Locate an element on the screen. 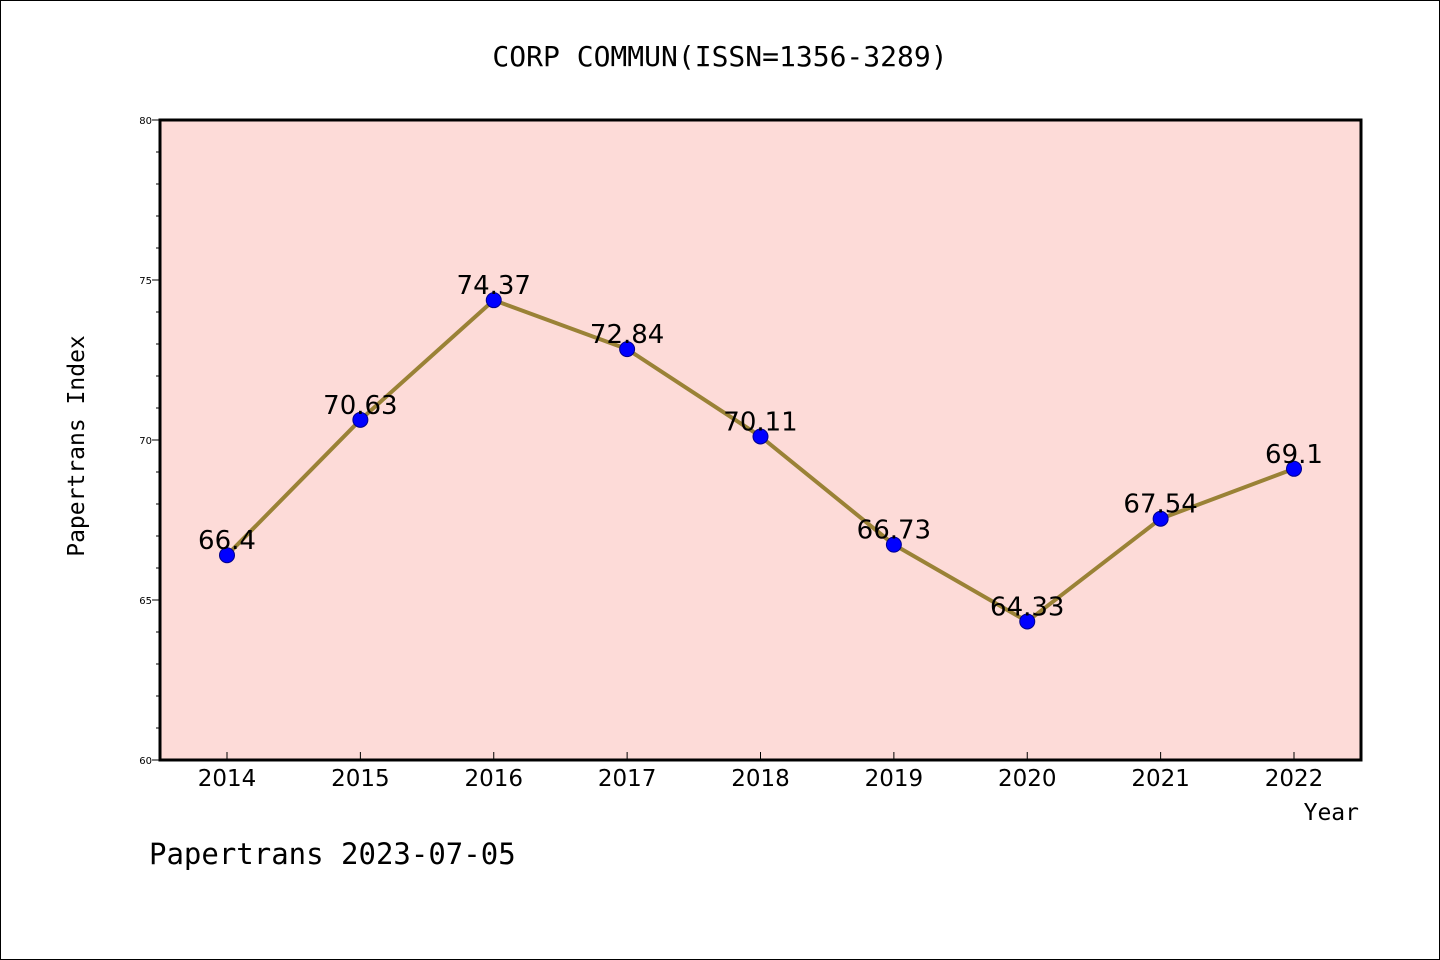 The image size is (1440, 960). y-tick-label: 60 is located at coordinates (145, 761).